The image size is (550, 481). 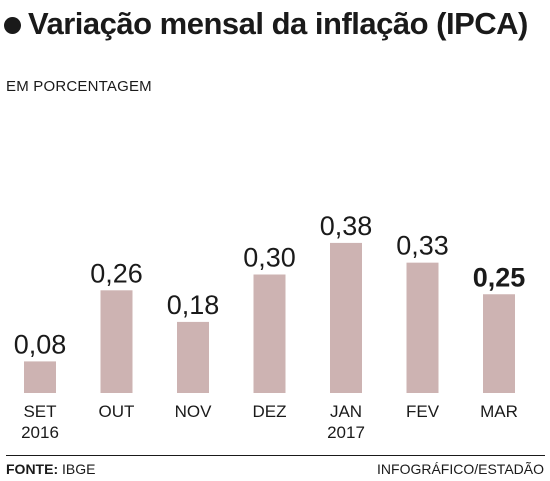 I want to click on tick-label-set: SET, so click(x=39, y=411).